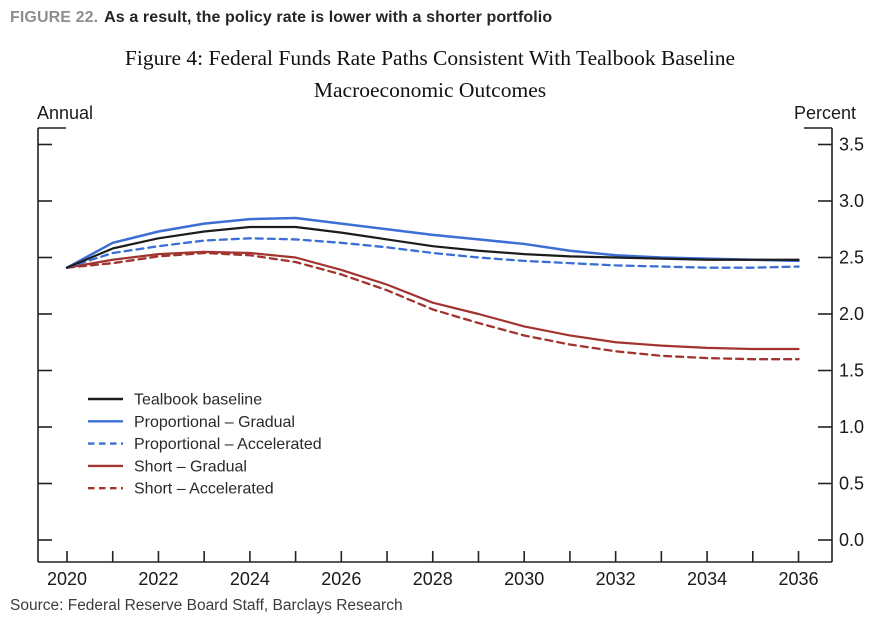 The width and height of the screenshot is (888, 634). Describe the element at coordinates (851, 201) in the screenshot. I see `y-tick-label: 3.0` at that location.